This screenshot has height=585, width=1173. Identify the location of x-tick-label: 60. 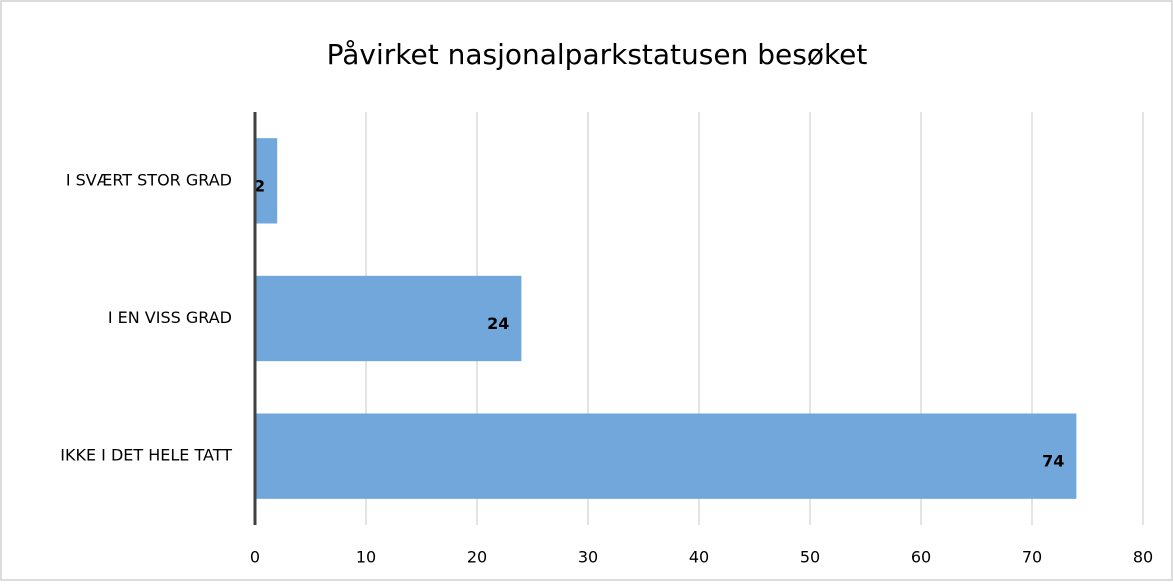
(921, 557).